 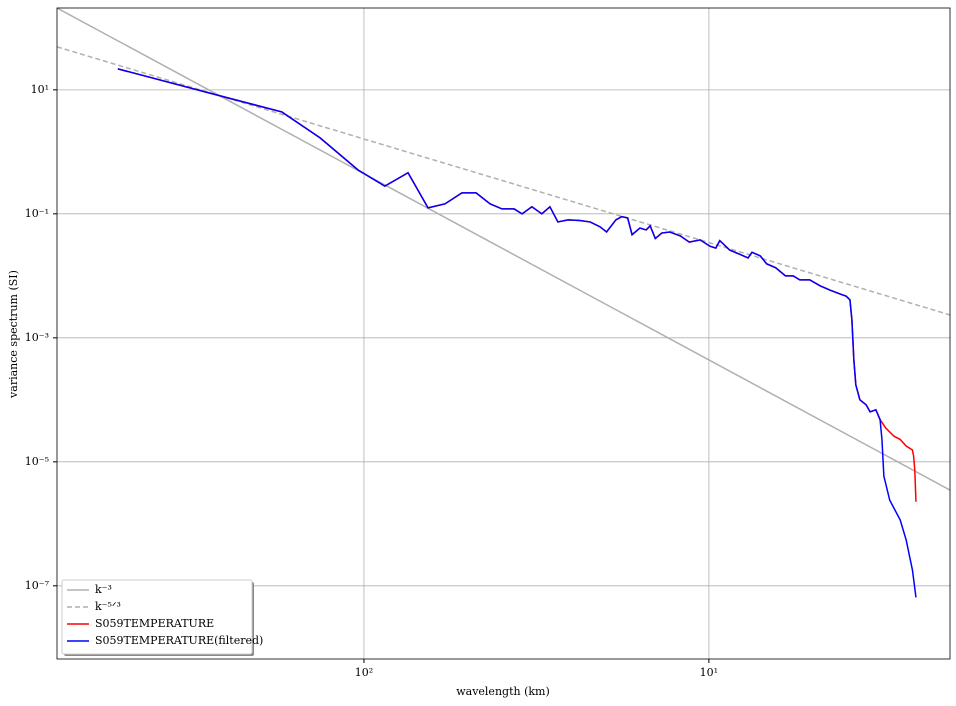 What do you see at coordinates (179, 640) in the screenshot?
I see `legend-label: S059TEMPERATURE(filtered)` at bounding box center [179, 640].